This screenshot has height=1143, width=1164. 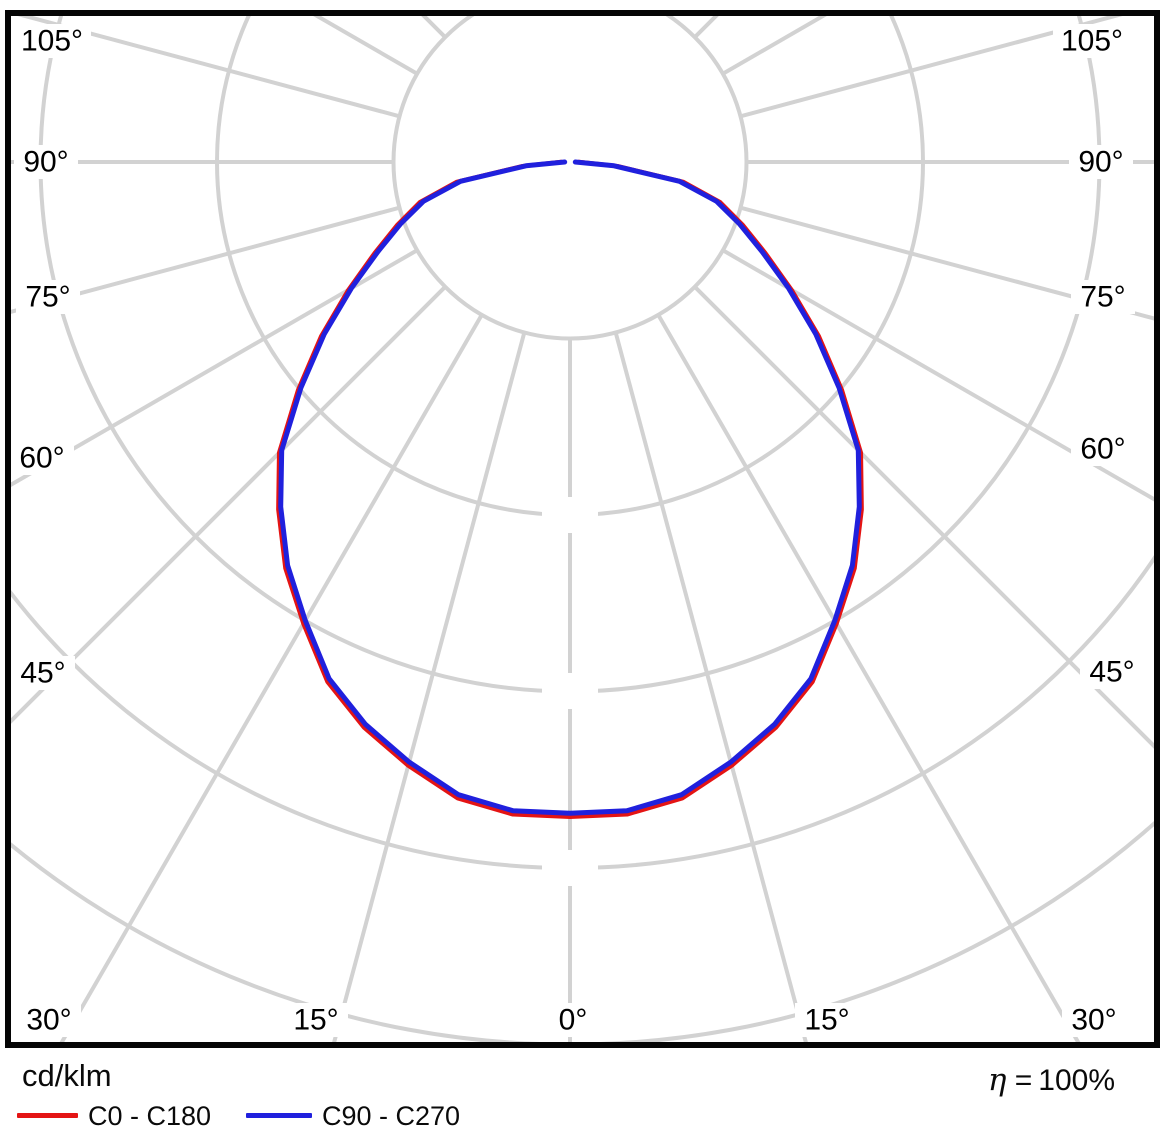 I want to click on legend-label-c0-c180: C0 - C180, so click(x=150, y=1116).